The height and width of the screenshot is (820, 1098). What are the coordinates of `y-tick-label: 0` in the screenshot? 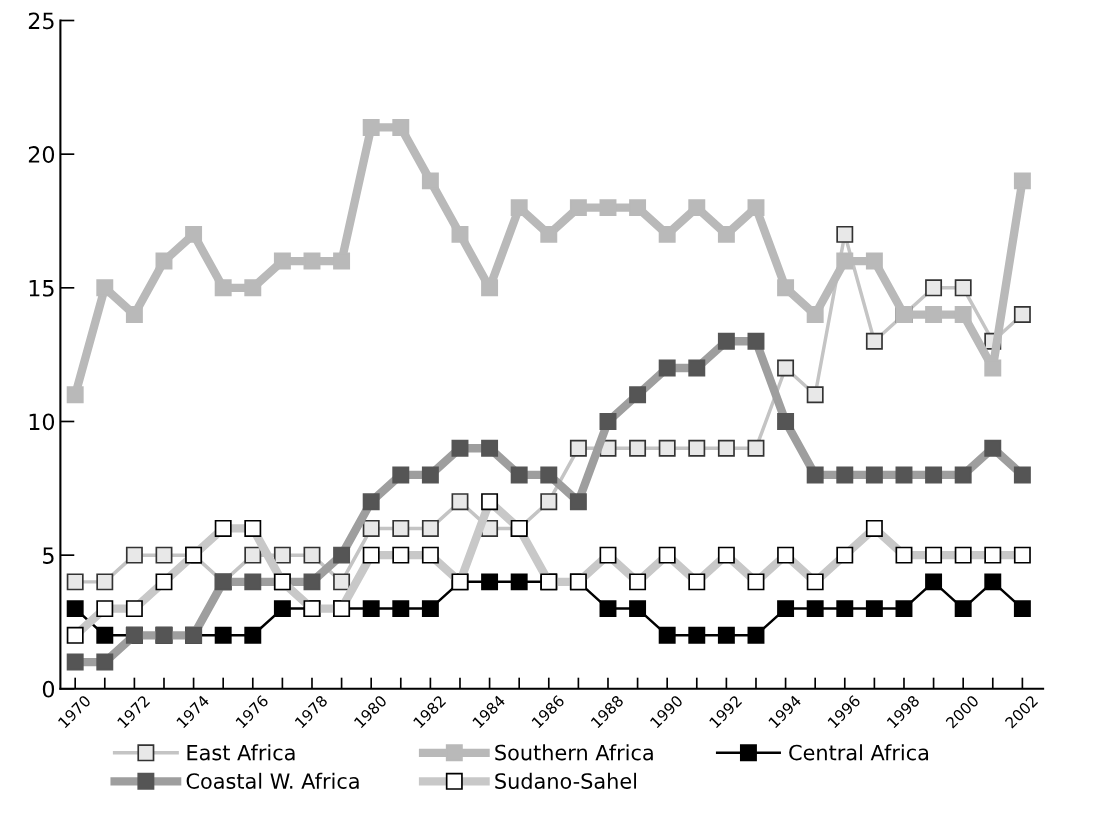 It's located at (48, 689).